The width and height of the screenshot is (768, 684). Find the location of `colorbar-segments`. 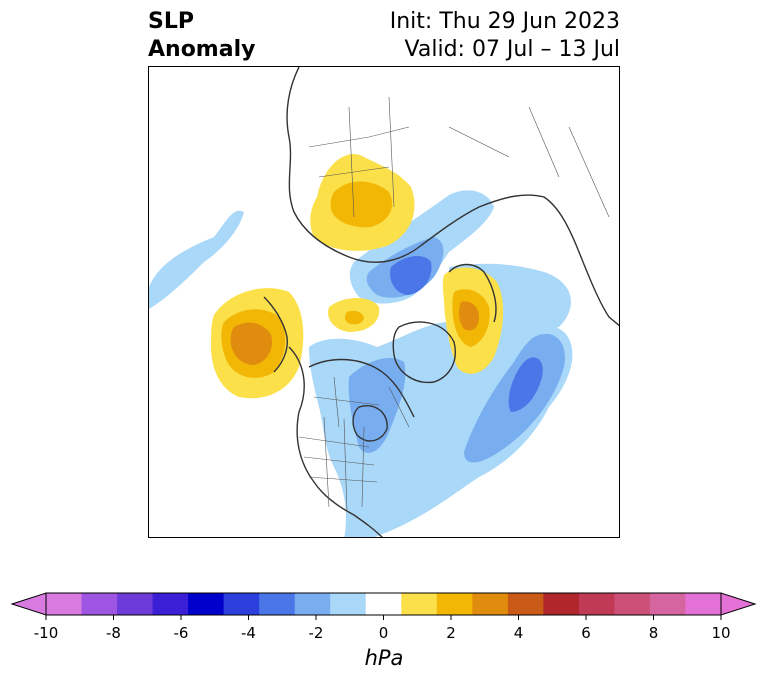

colorbar-segments is located at coordinates (384, 604).